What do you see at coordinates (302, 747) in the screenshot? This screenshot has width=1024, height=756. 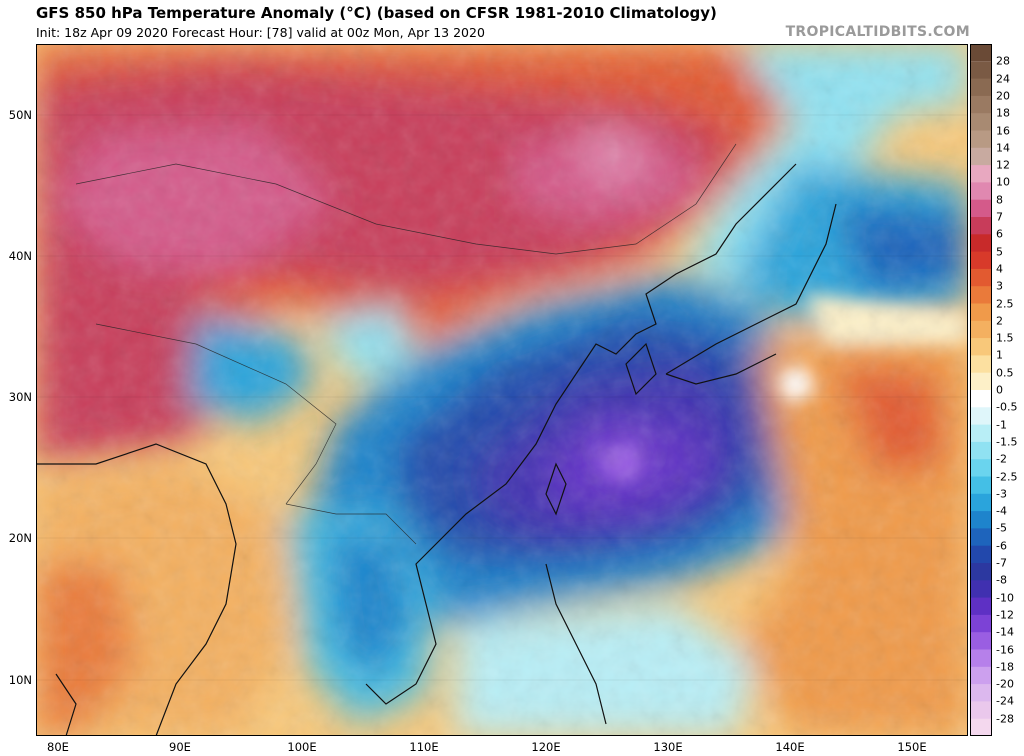 I see `lon-label: 100E` at bounding box center [302, 747].